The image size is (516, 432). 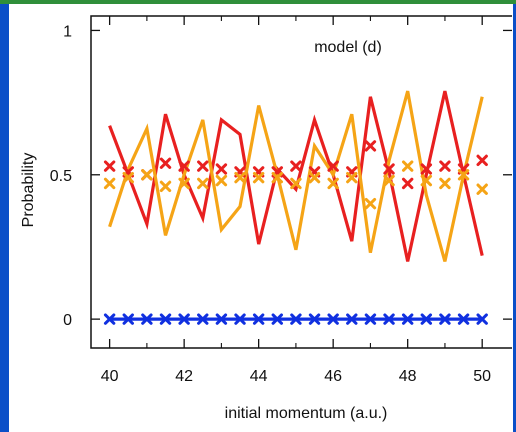 I want to click on x-tick-label: 44, so click(x=259, y=376).